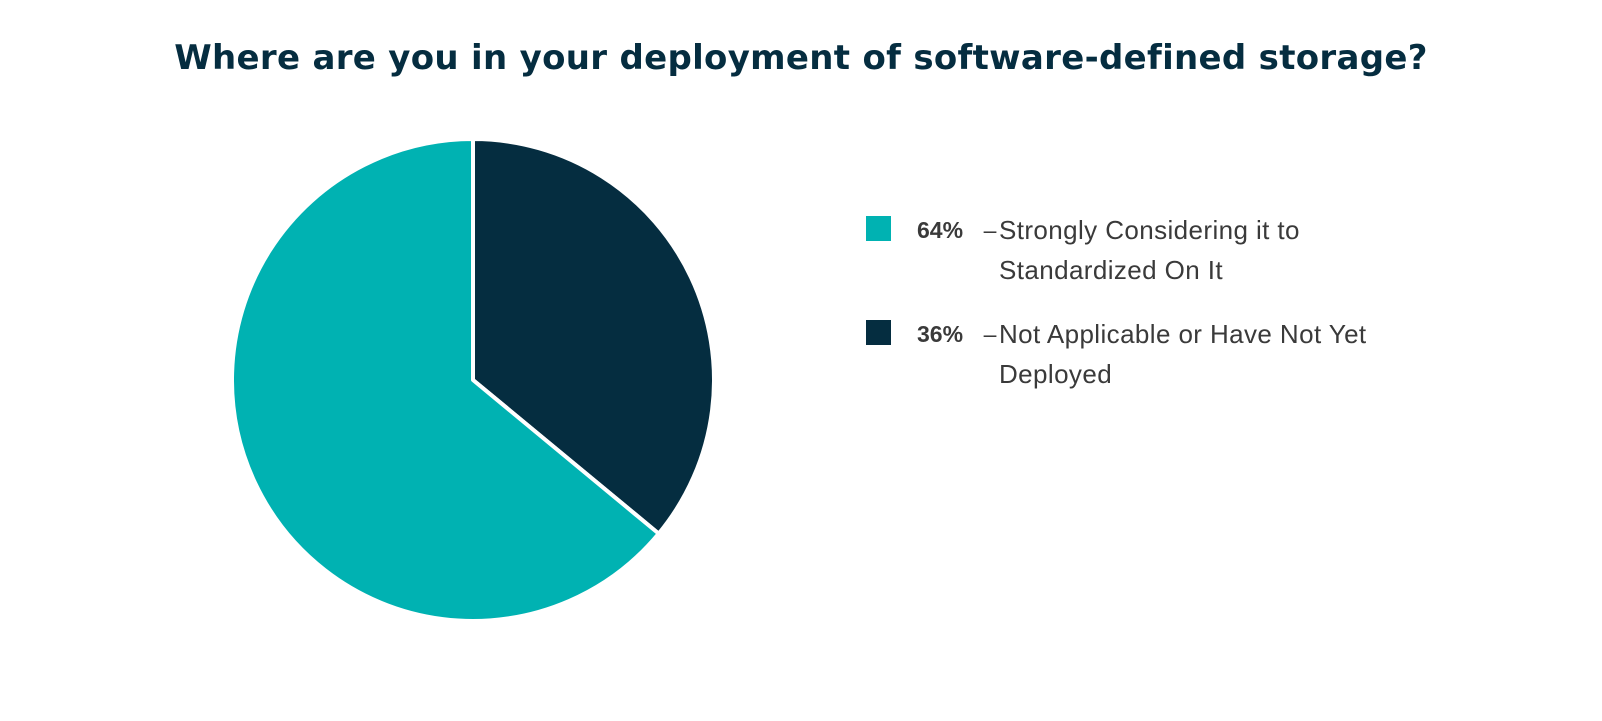 This screenshot has height=721, width=1602. I want to click on legend-percent: 64%, so click(940, 230).